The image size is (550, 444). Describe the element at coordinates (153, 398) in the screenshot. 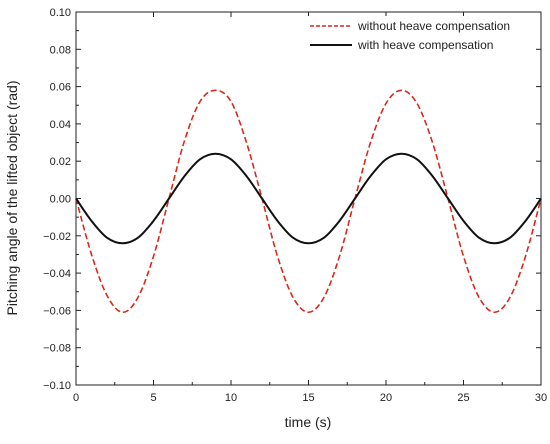

I see `x-tick-label: 5` at that location.